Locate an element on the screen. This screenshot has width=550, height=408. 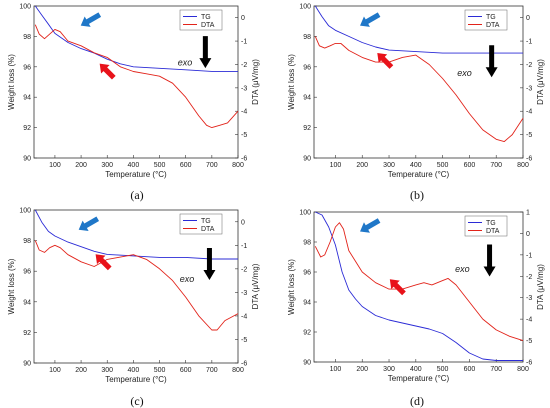
panel-label: (a) is located at coordinates (136, 195).